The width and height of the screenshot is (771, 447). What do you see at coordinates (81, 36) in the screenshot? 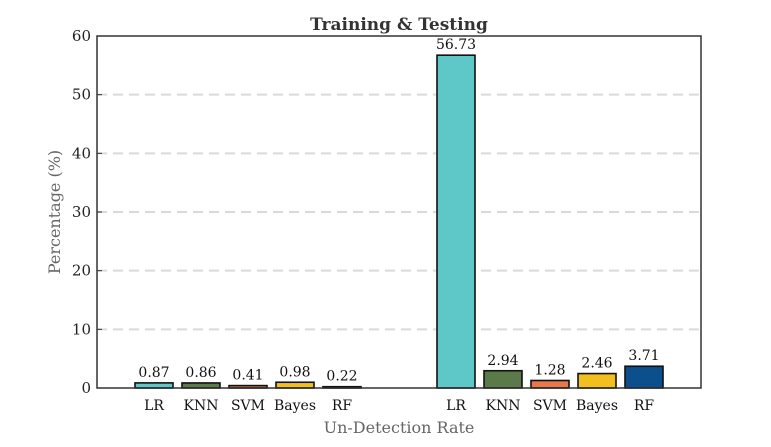
I see `y-tick-label: 60` at bounding box center [81, 36].